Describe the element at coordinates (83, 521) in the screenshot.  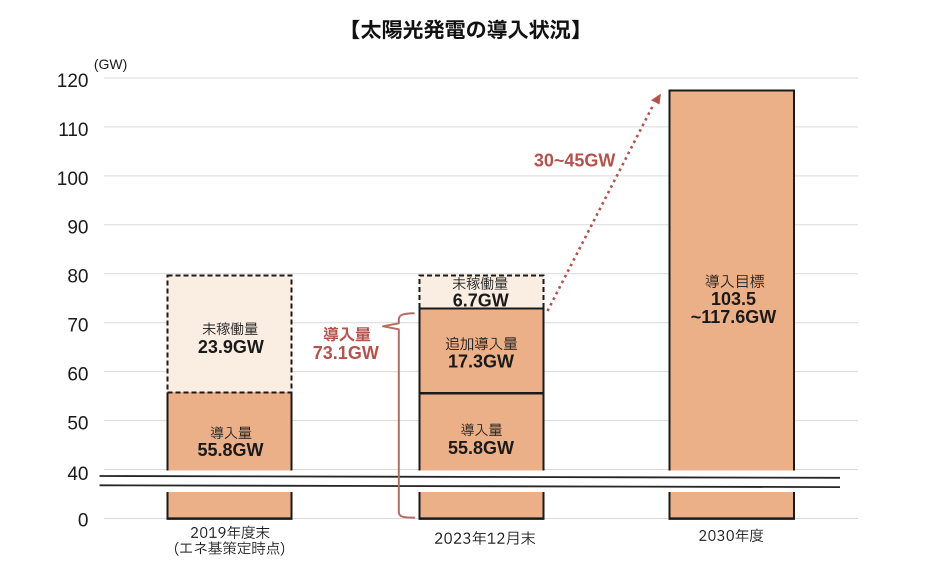
I see `svg-text: 0` at that location.